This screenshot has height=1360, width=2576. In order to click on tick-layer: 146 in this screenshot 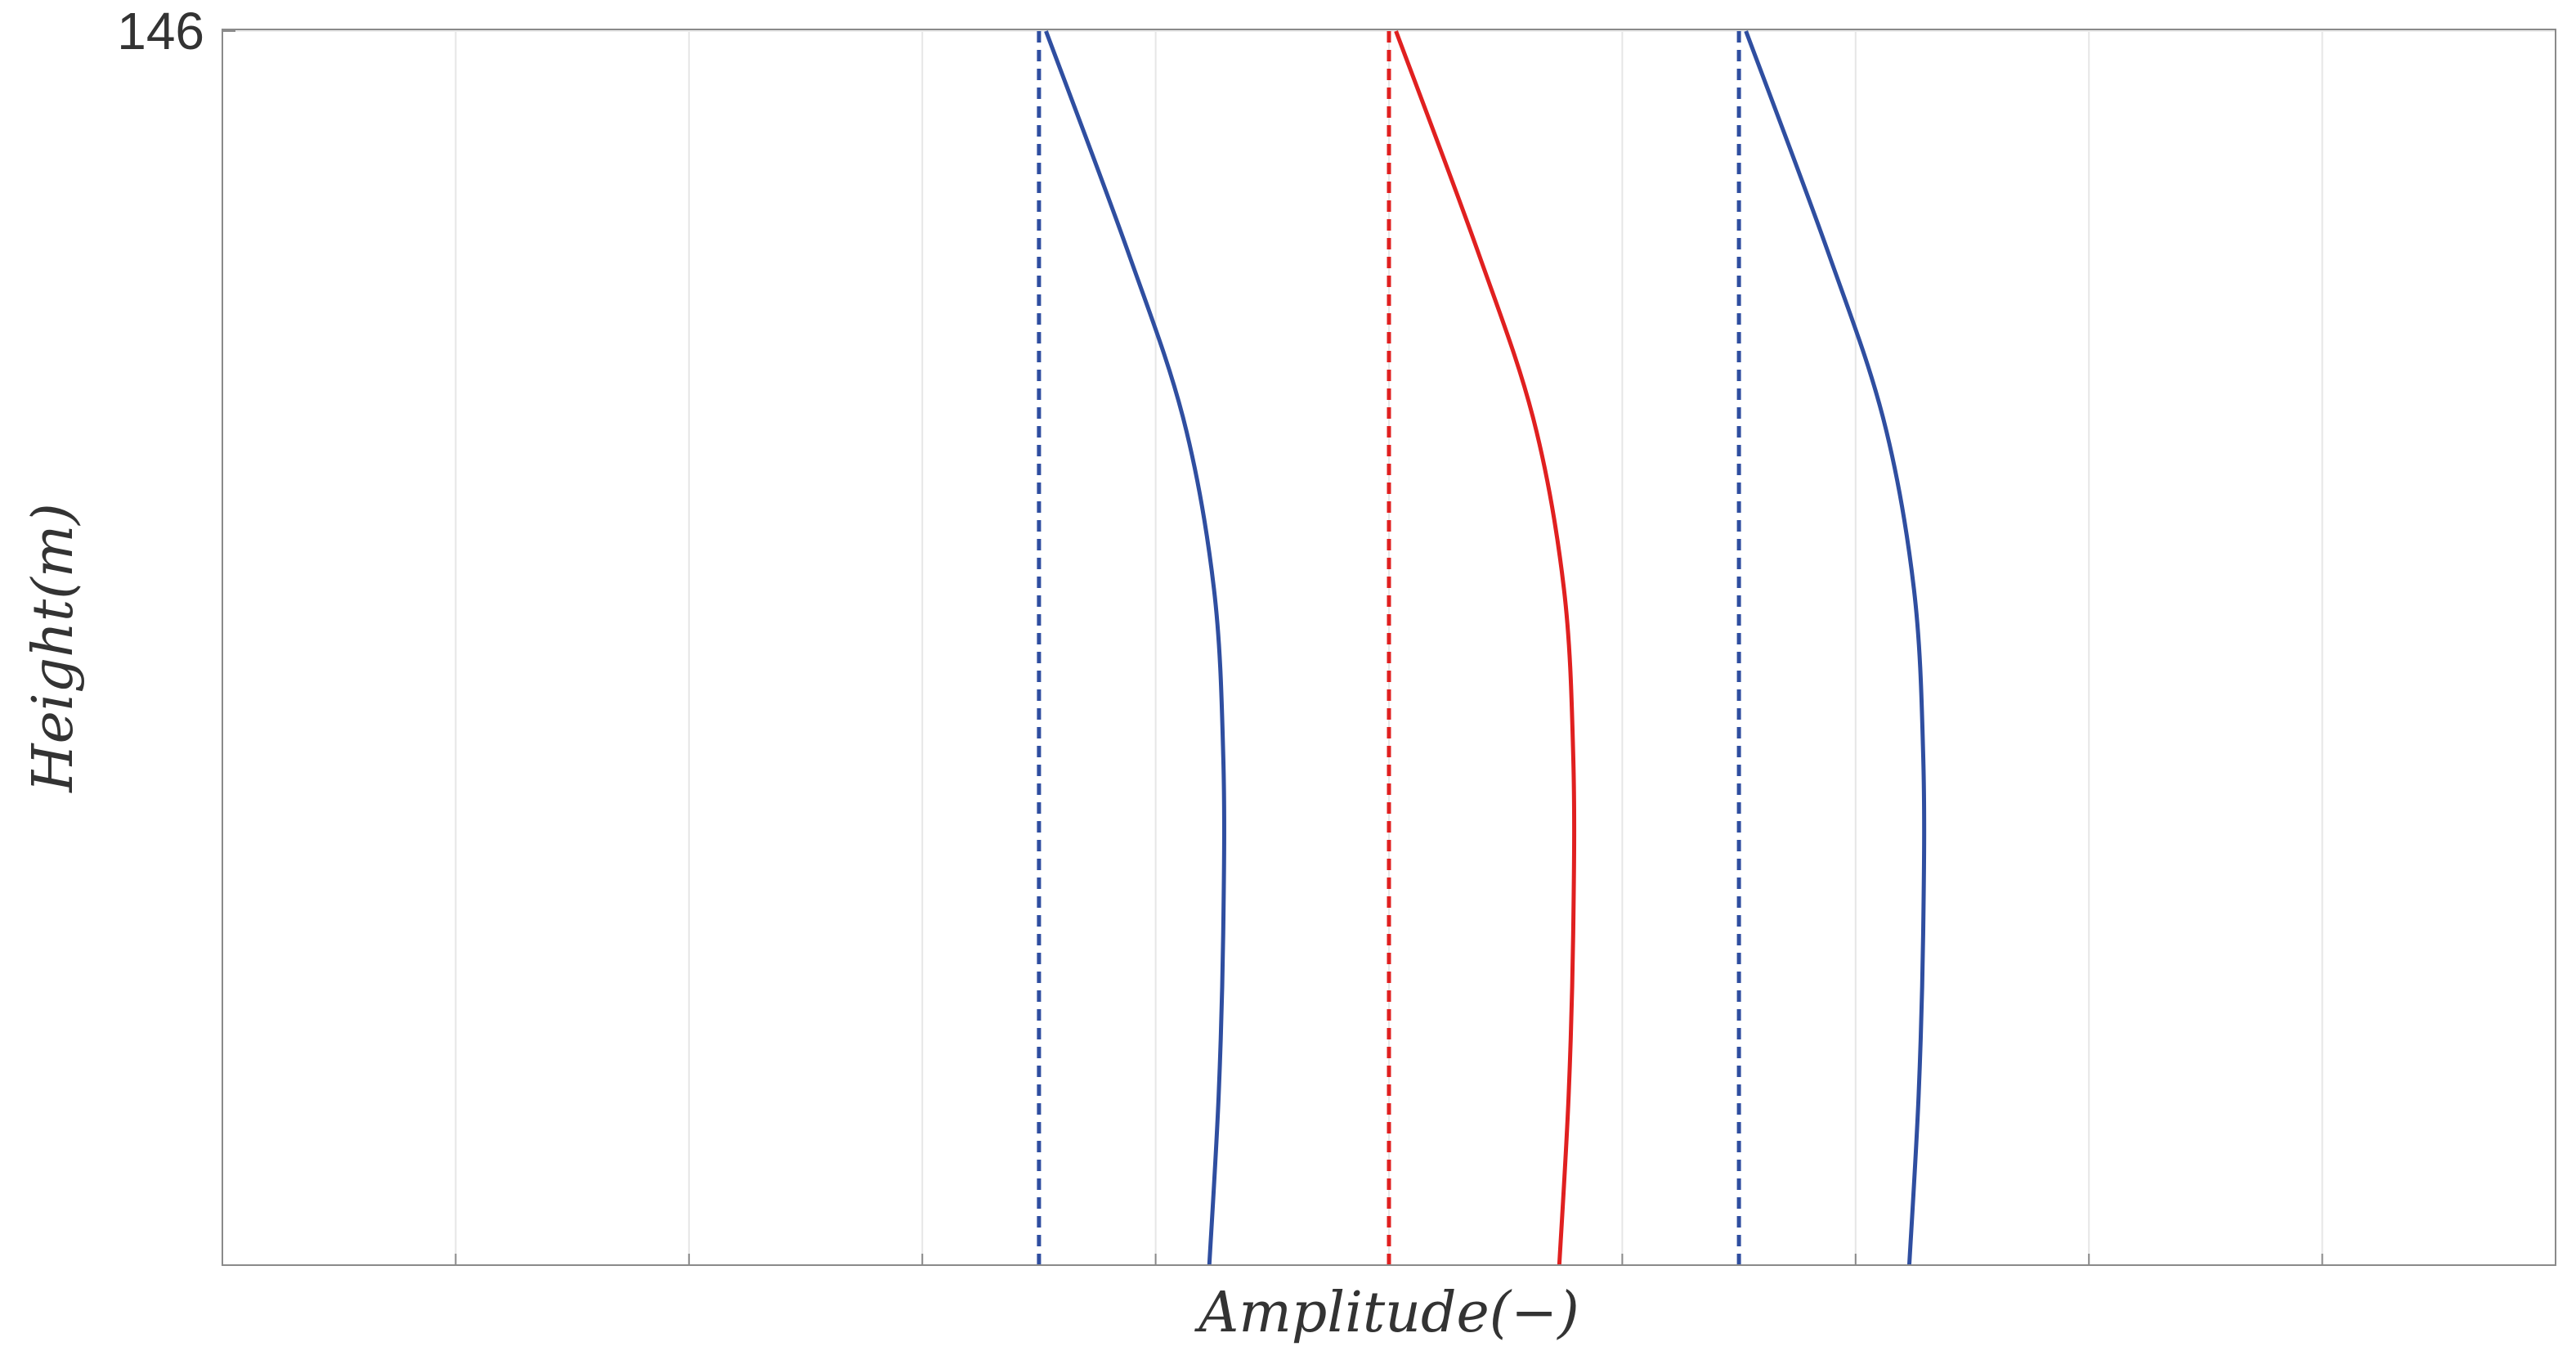, I will do `click(176, 32)`.